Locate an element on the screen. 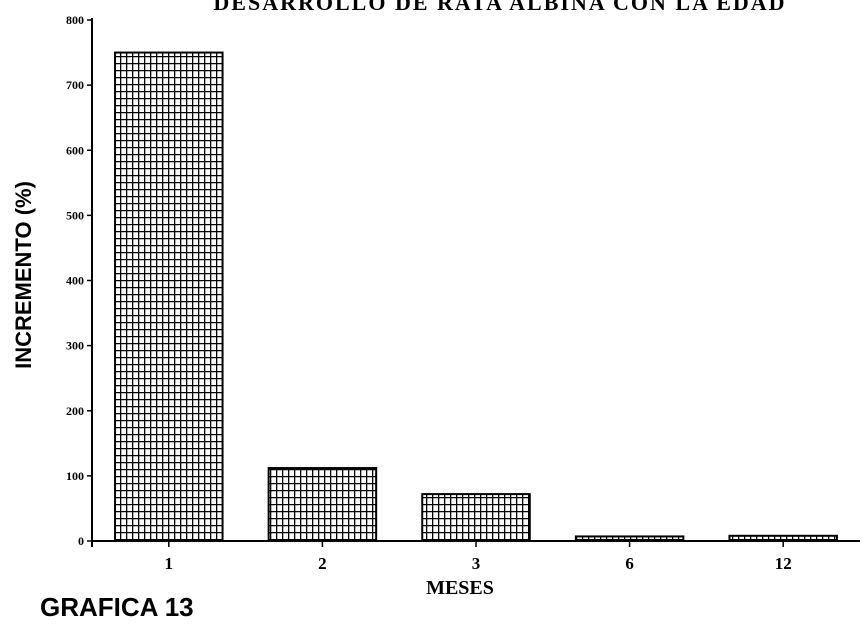  x-axis-label: MESES is located at coordinates (460, 588).